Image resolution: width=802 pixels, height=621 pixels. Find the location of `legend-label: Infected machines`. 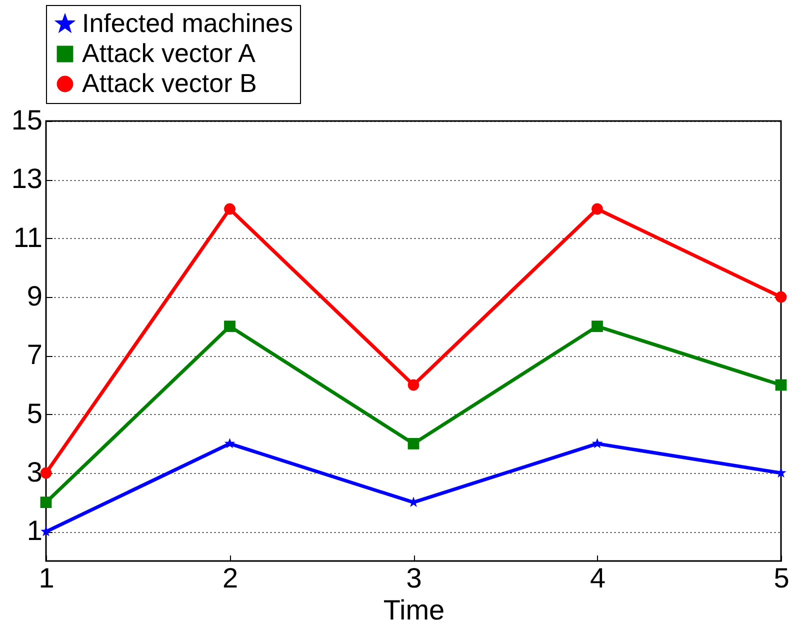

legend-label: Infected machines is located at coordinates (188, 23).